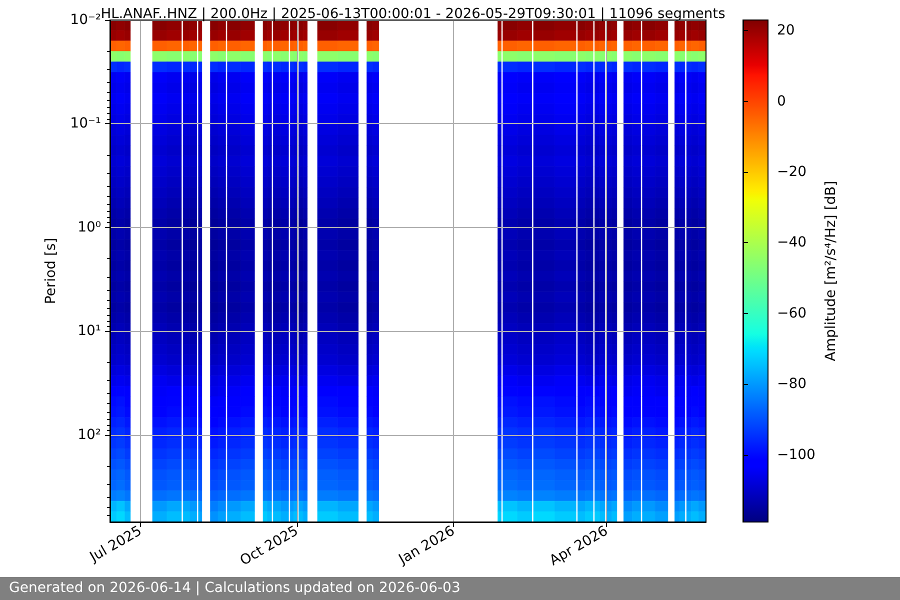 The height and width of the screenshot is (600, 900). What do you see at coordinates (786, 30) in the screenshot?
I see `color-bar-label: 20` at bounding box center [786, 30].